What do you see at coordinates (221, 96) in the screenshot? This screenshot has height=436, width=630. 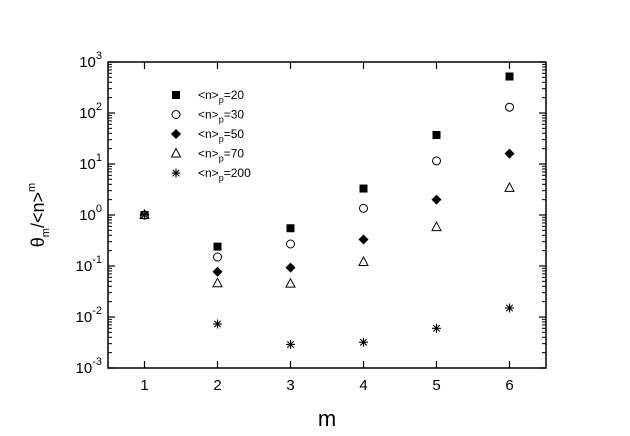 I see `legend-label-1: <n>p=20` at bounding box center [221, 96].